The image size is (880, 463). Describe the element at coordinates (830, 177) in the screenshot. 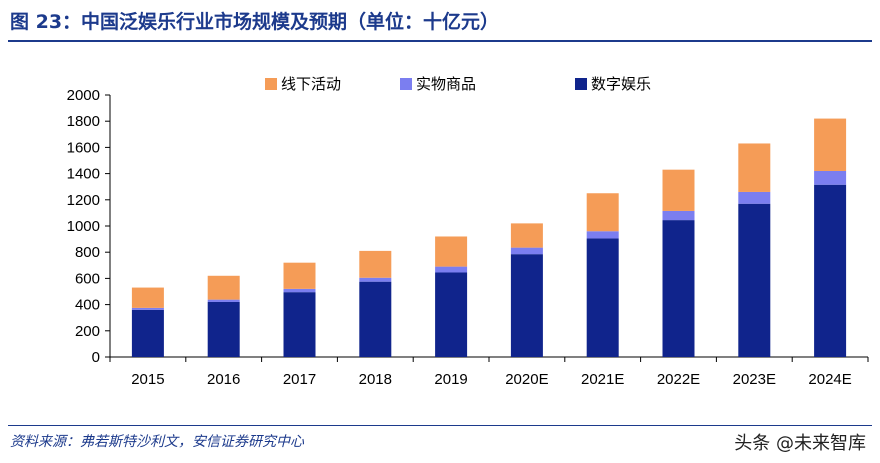

I see `bar-segment-2024E-实物商品` at that location.